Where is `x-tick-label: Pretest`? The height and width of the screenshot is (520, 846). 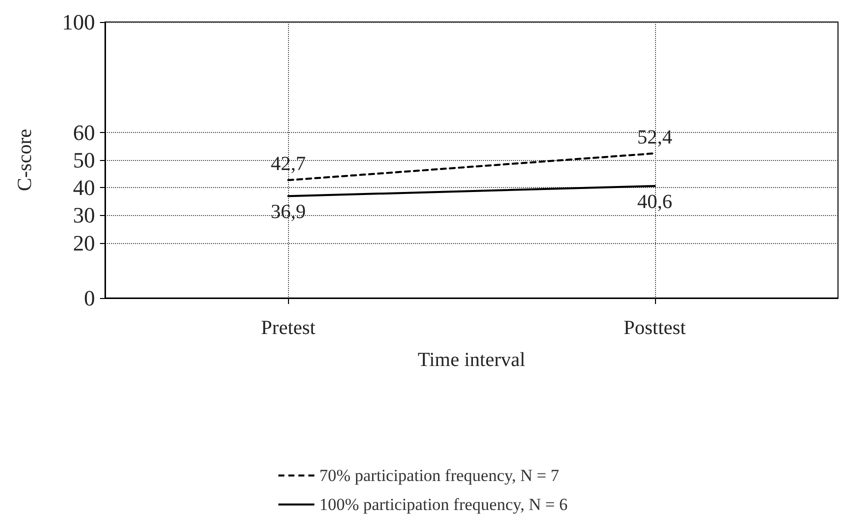 x-tick-label: Pretest is located at coordinates (288, 328).